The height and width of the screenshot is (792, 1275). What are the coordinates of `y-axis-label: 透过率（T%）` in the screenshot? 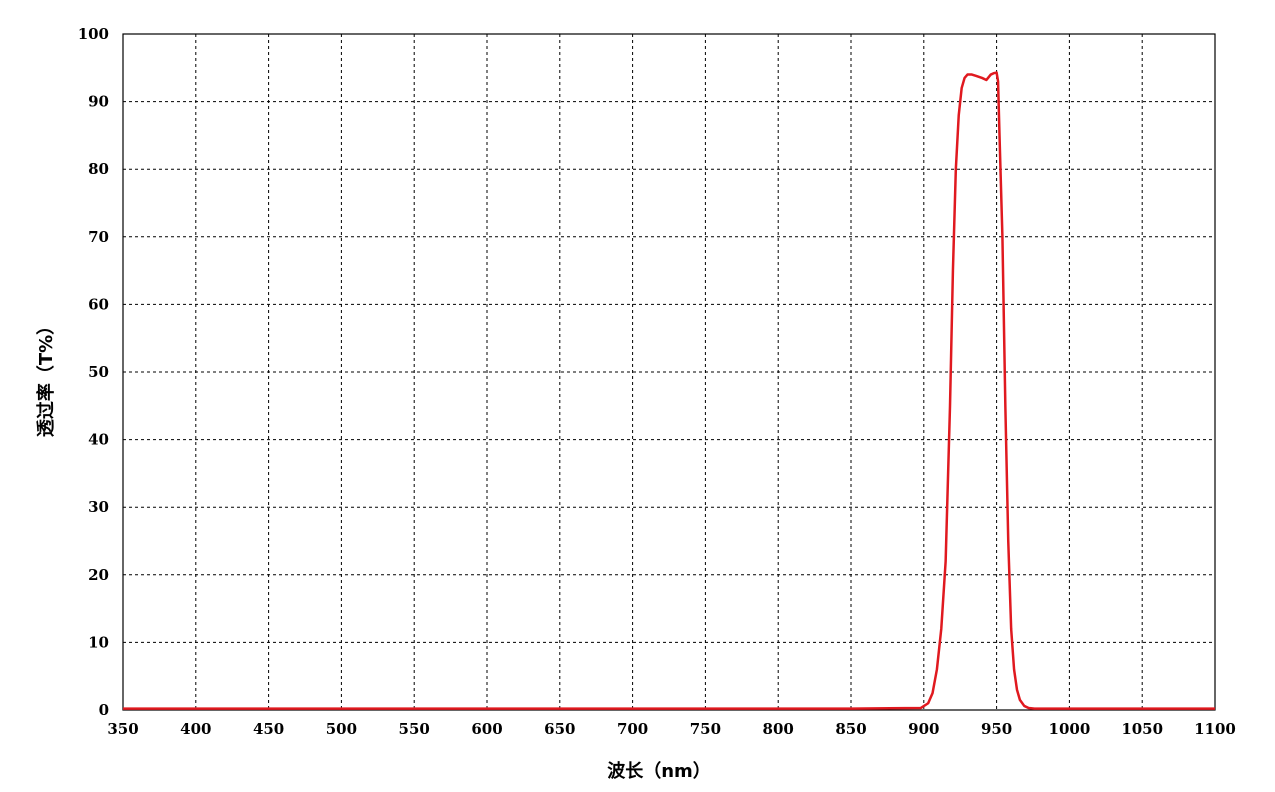 It's located at (46, 377).